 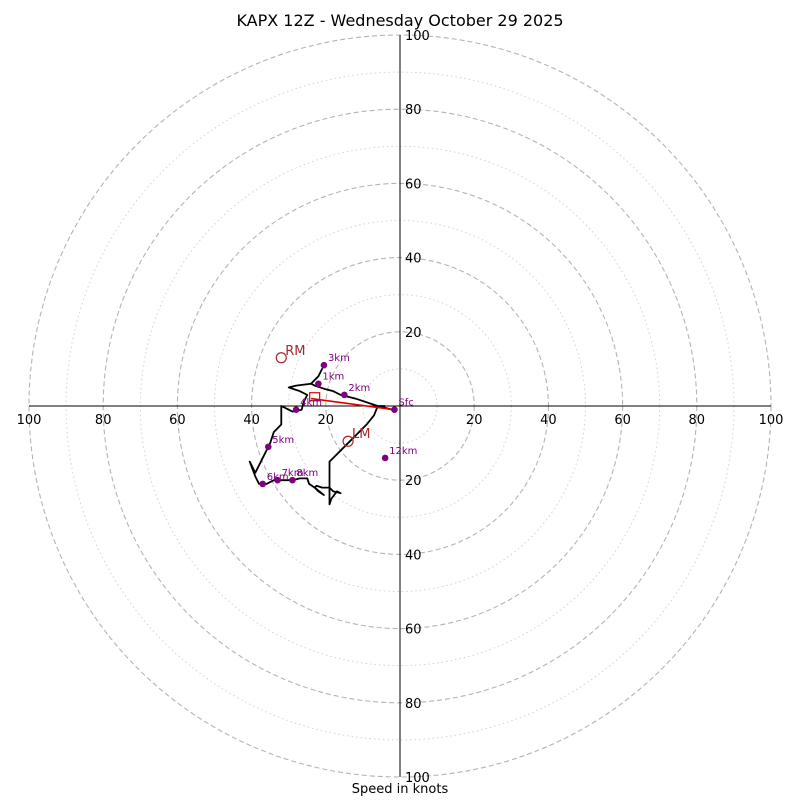 I want to click on lm-marker, so click(x=348, y=441).